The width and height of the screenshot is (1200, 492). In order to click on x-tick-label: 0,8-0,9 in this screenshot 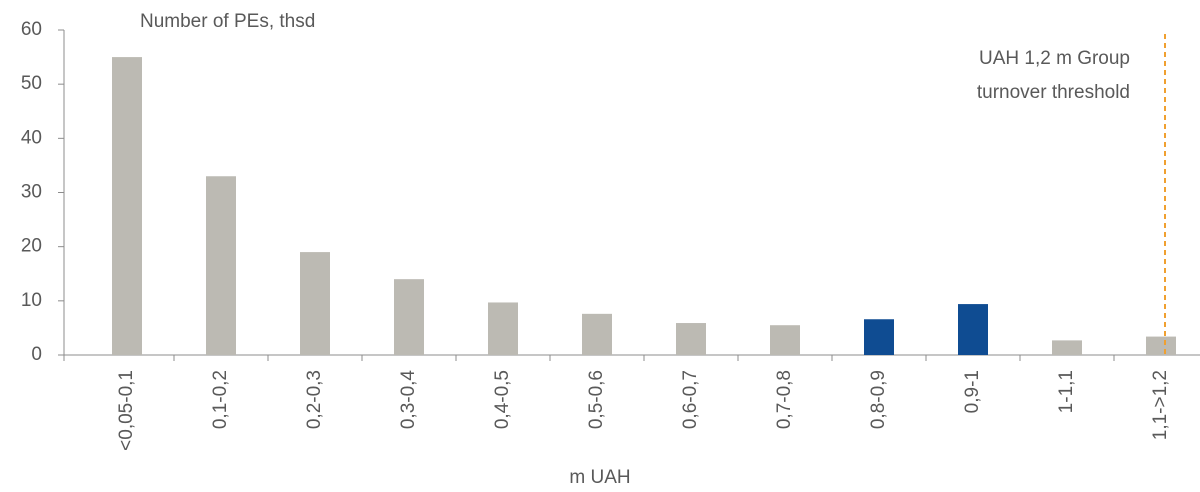, I will do `click(878, 399)`.